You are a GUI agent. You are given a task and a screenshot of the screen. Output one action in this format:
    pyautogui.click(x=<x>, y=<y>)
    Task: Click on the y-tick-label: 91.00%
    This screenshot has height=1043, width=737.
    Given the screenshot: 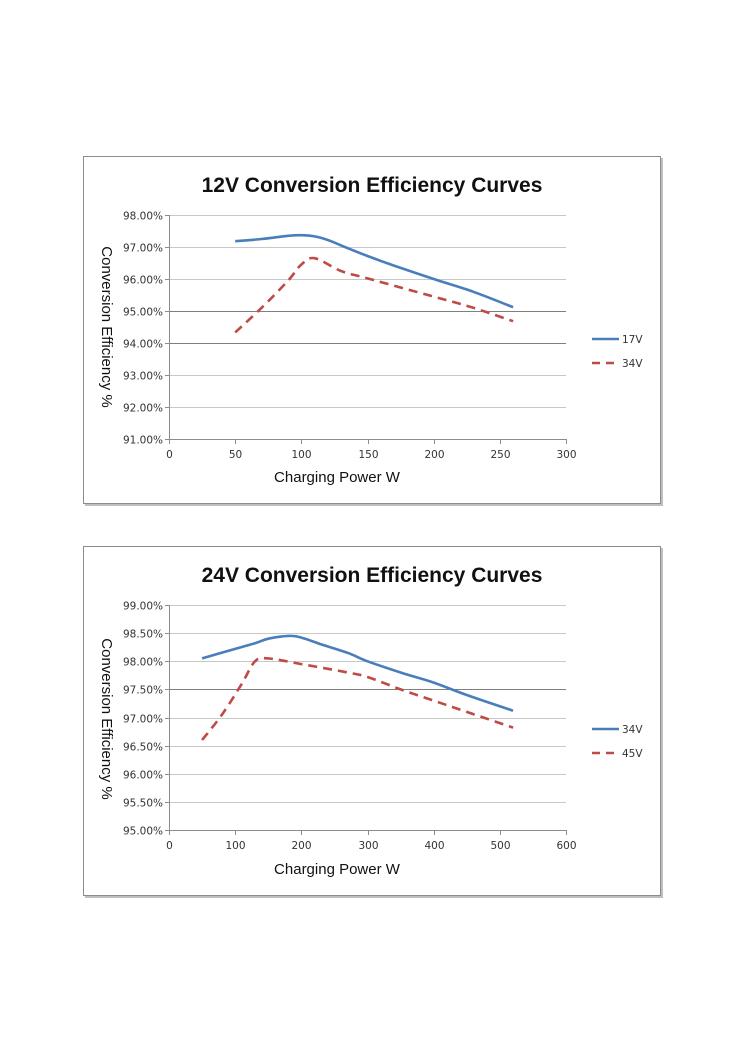 What is the action you would take?
    pyautogui.click(x=143, y=441)
    